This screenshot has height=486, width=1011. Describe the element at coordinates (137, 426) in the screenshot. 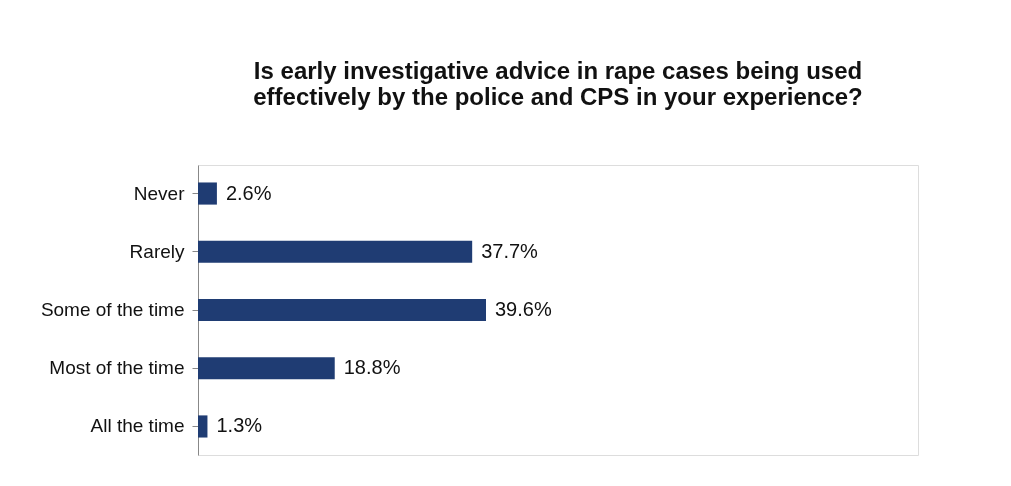

I see `y-tick-label: All the time` at that location.